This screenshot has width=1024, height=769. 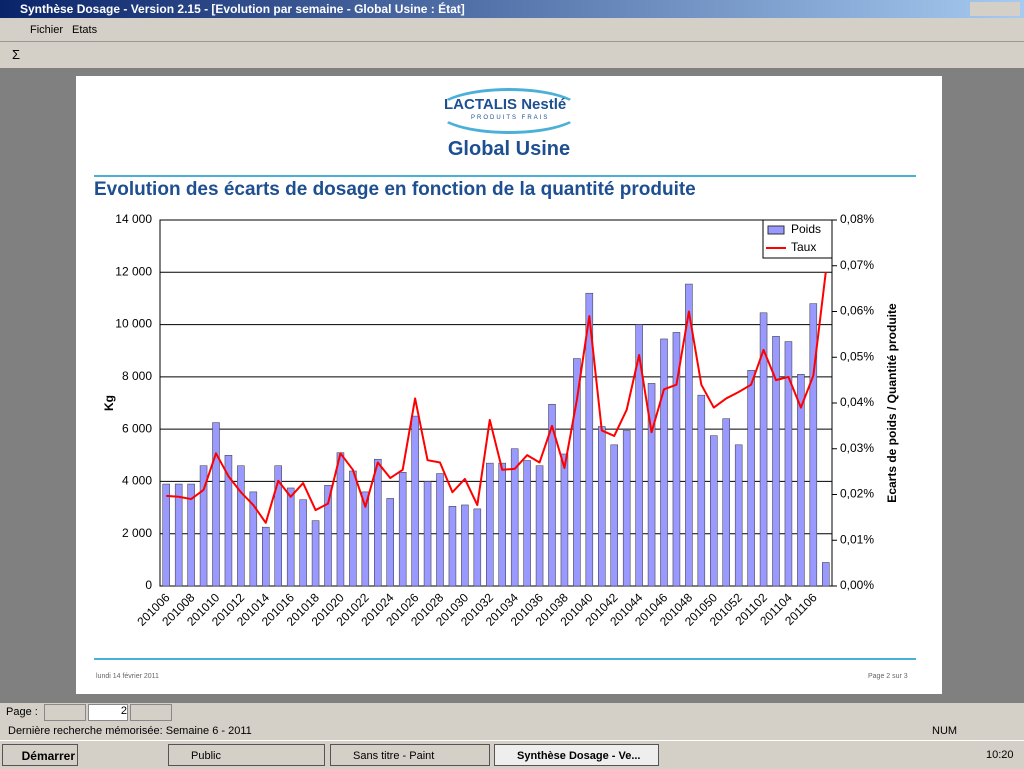 What do you see at coordinates (108, 712) in the screenshot?
I see `page-input: 2` at bounding box center [108, 712].